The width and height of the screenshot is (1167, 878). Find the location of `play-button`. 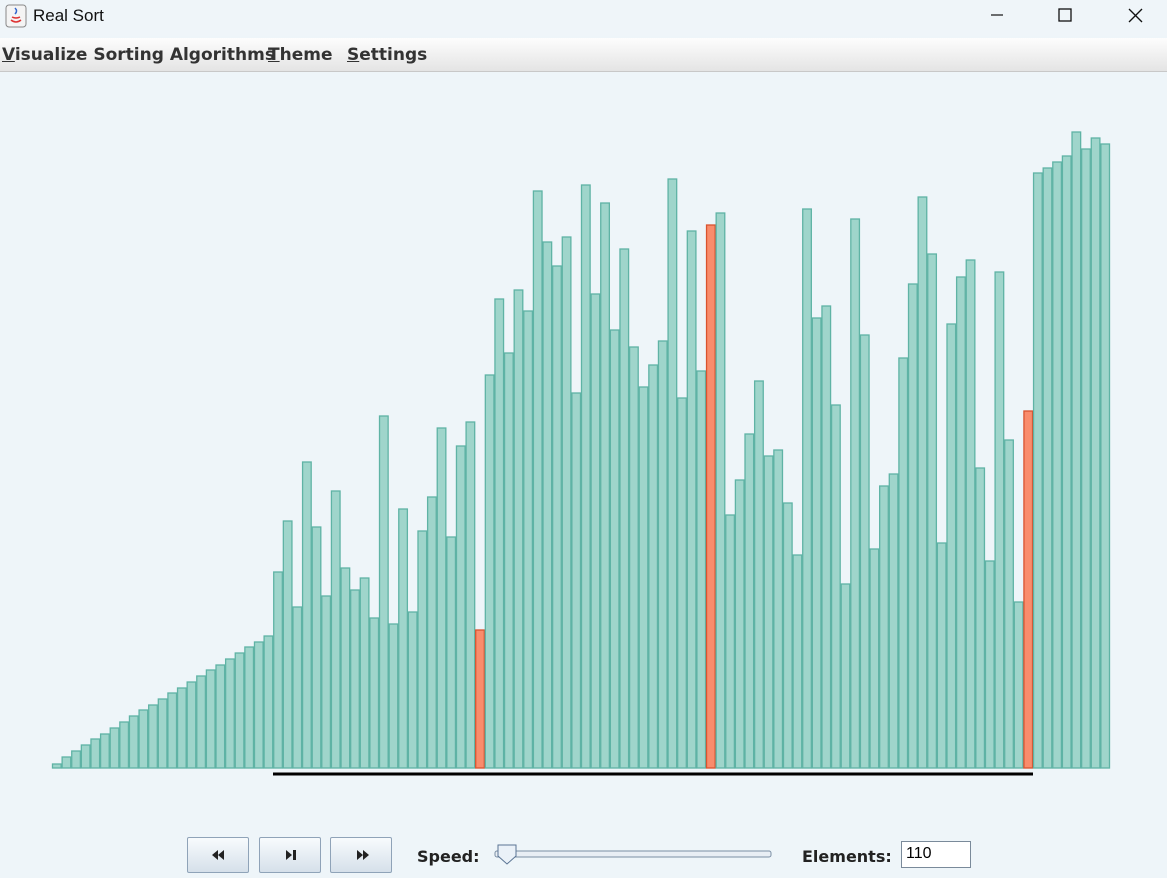

play-button is located at coordinates (290, 855).